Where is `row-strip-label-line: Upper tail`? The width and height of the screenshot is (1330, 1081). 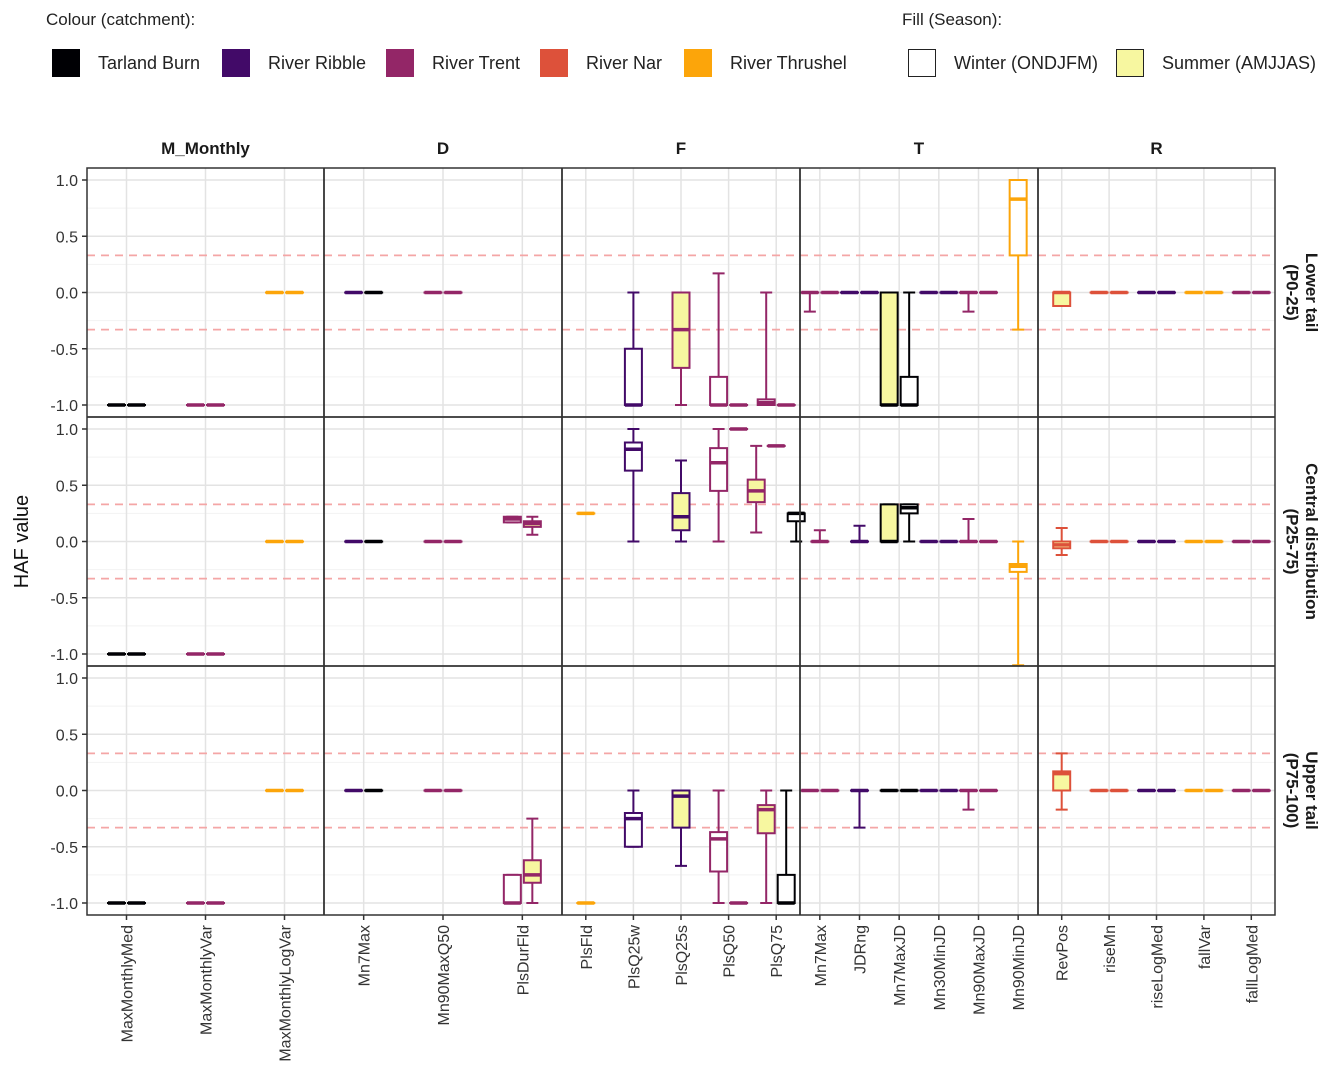
row-strip-label-line: Upper tail is located at coordinates (1311, 790).